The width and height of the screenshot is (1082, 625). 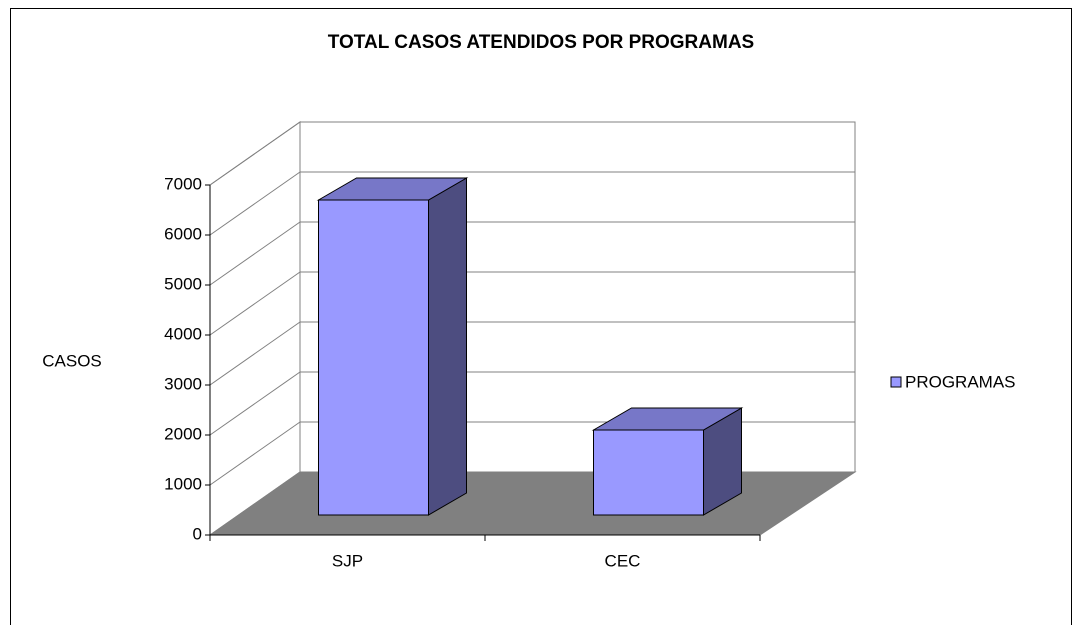 I want to click on y-tick-label: 4000, so click(x=183, y=333).